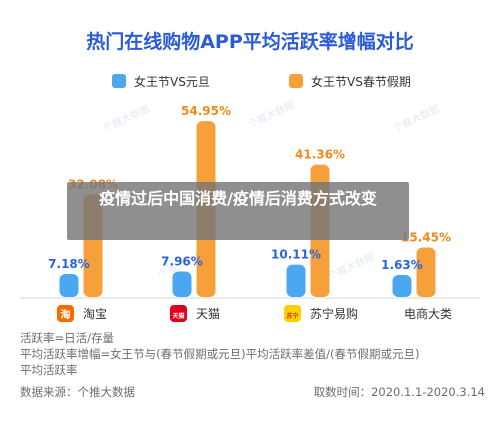 The height and width of the screenshot is (425, 500). What do you see at coordinates (296, 255) in the screenshot?
I see `data-label: 10.11%` at bounding box center [296, 255].